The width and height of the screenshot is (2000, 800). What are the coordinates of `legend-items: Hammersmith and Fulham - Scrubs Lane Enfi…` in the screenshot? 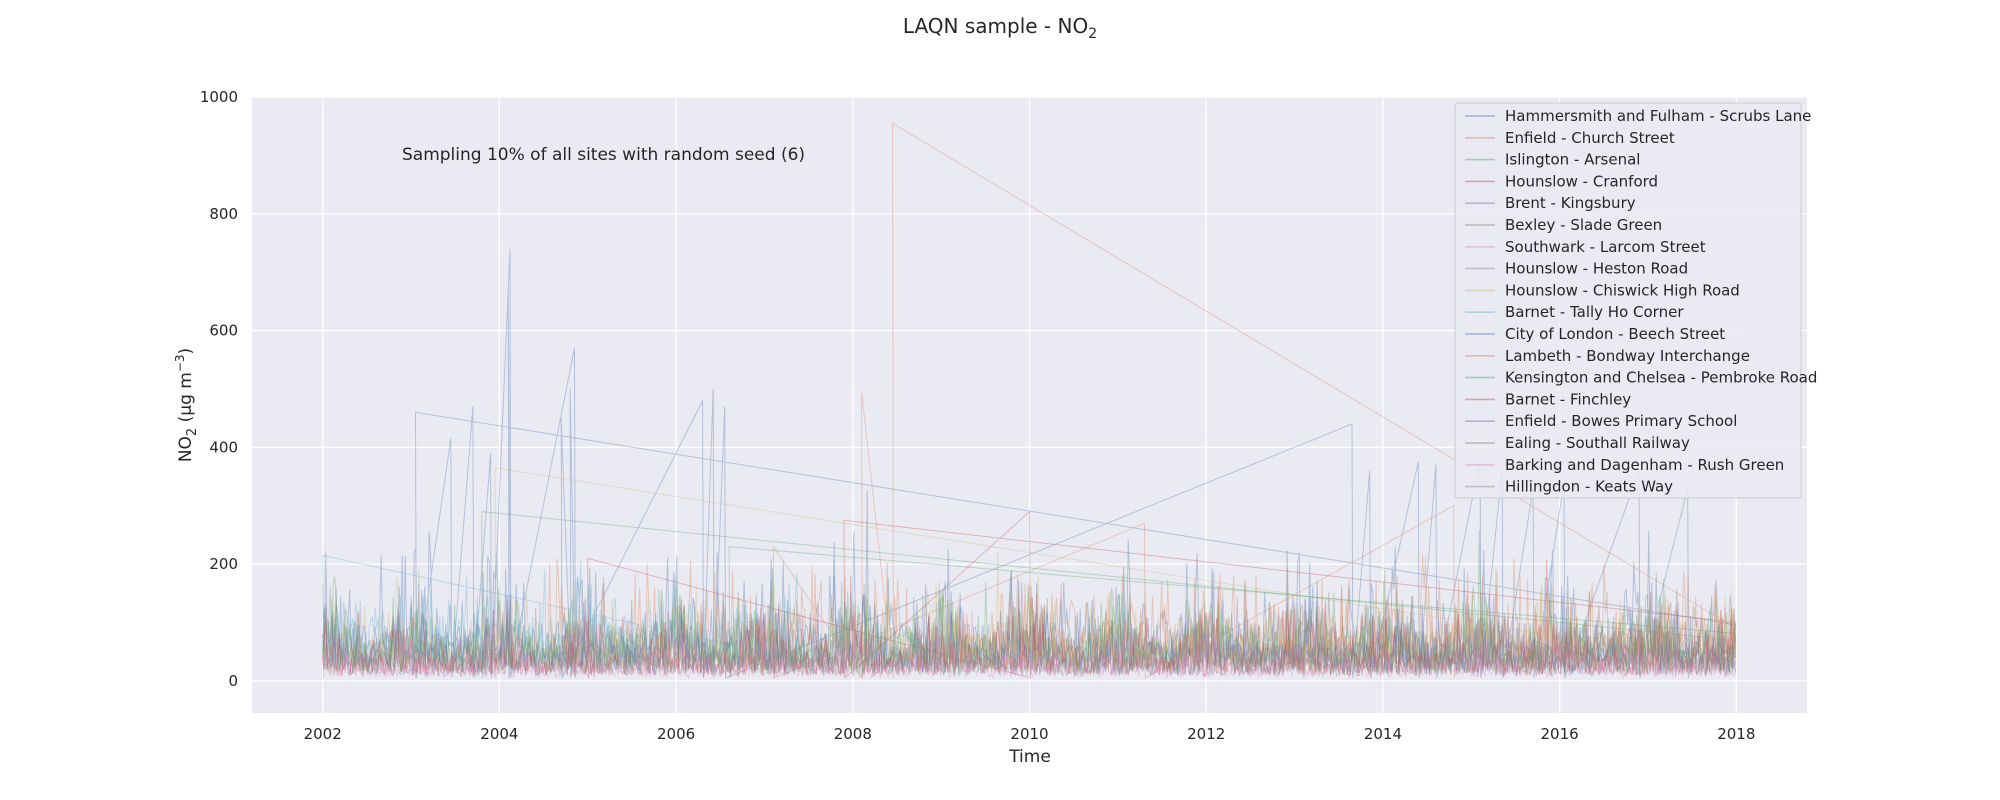 It's located at (1641, 301).